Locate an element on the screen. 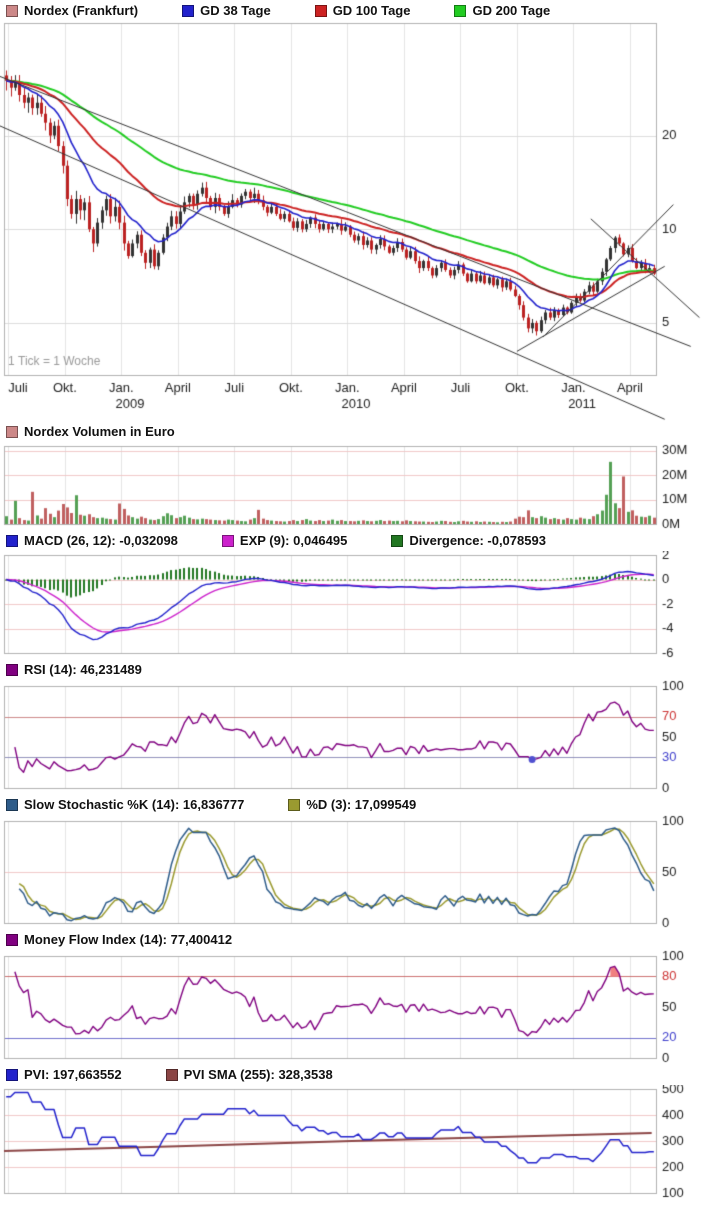 Image resolution: width=708 pixels, height=1209 pixels. pvi-swatch is located at coordinates (12, 1074).